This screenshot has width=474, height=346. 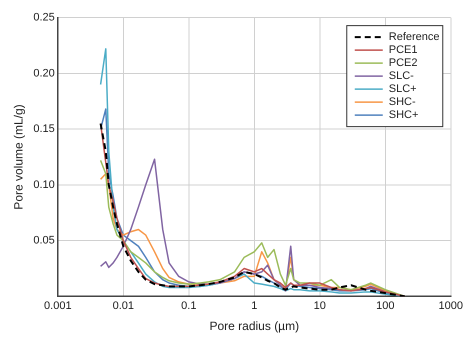 What do you see at coordinates (403, 115) in the screenshot?
I see `legend-label: SHC+` at bounding box center [403, 115].